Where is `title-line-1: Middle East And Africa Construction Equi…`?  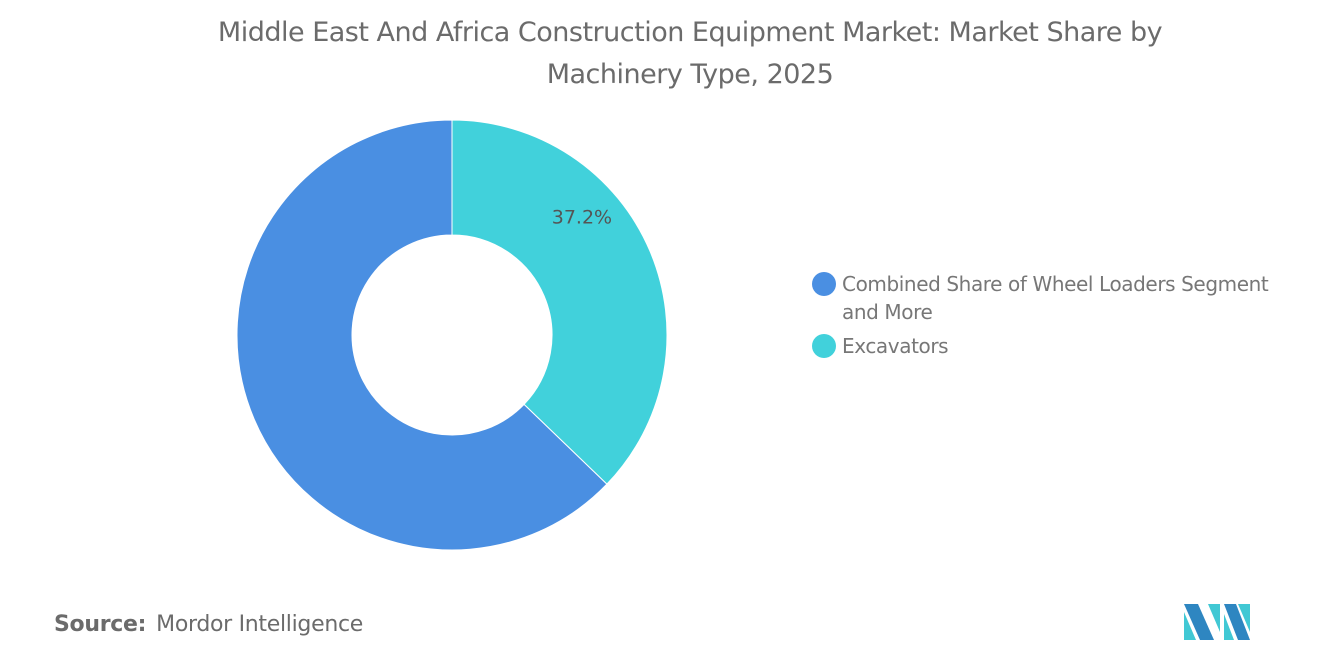
title-line-1: Middle East And Africa Construction Equi… is located at coordinates (690, 32).